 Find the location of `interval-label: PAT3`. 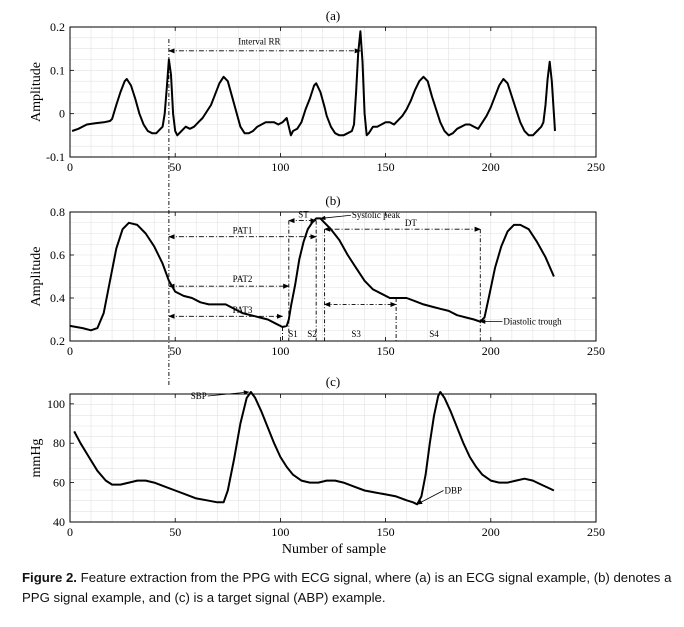

interval-label: PAT3 is located at coordinates (243, 310).